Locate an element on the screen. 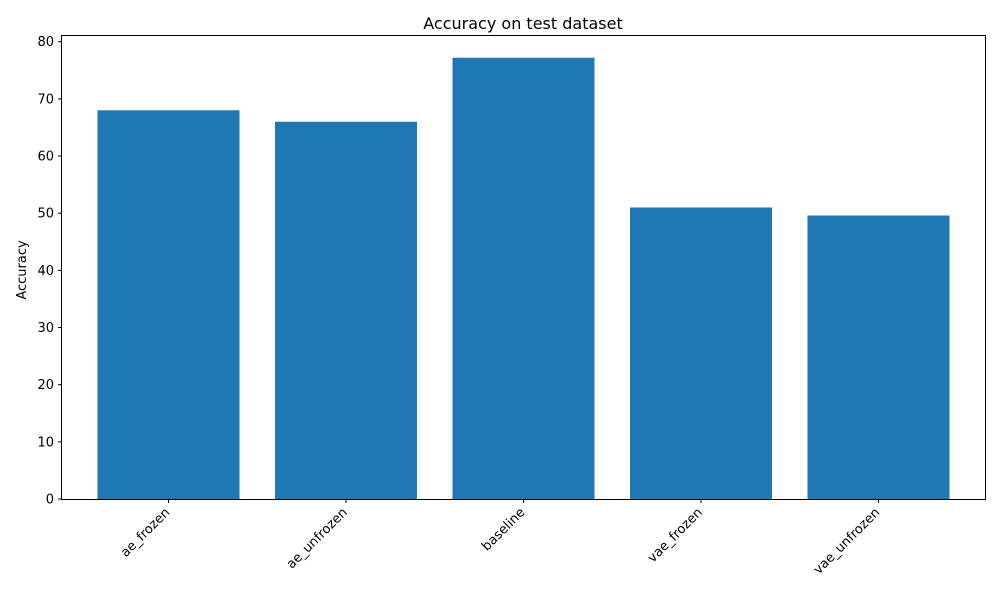  y-tick-label: 50 is located at coordinates (45, 214).